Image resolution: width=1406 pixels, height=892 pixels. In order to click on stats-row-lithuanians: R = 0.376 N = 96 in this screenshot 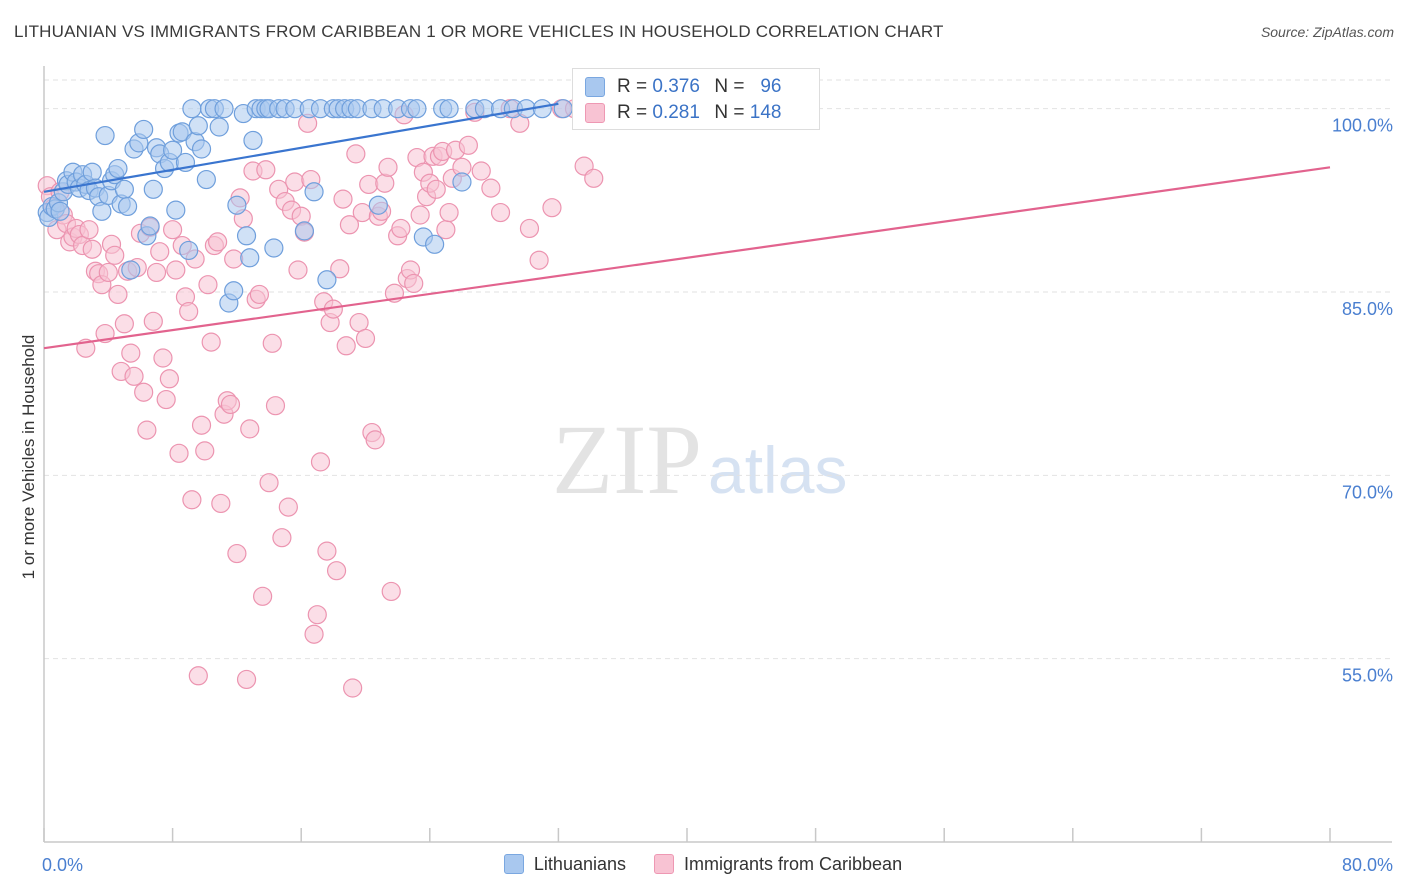, I will do `click(683, 87)`.